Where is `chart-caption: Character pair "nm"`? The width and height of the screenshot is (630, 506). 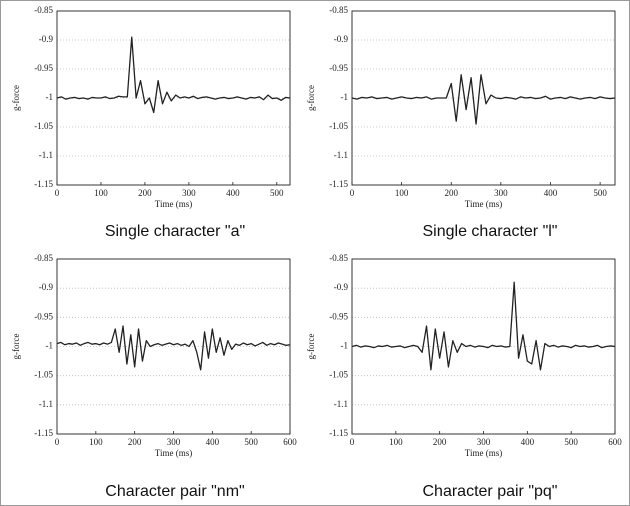
chart-caption: Character pair "nm" is located at coordinates (174, 491).